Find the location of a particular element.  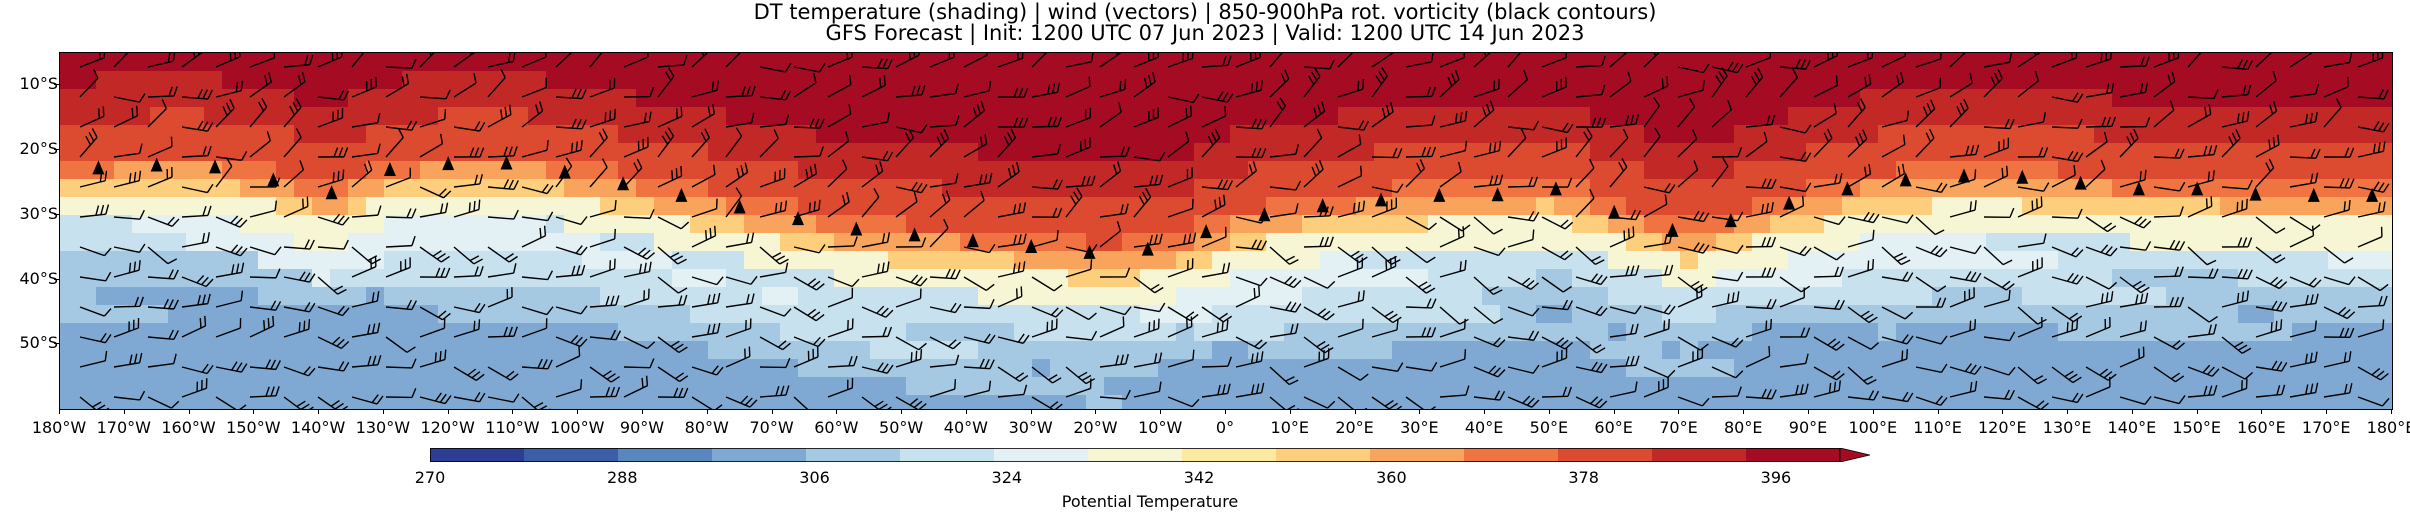

lat-tick-label: 40°S is located at coordinates (38, 278).